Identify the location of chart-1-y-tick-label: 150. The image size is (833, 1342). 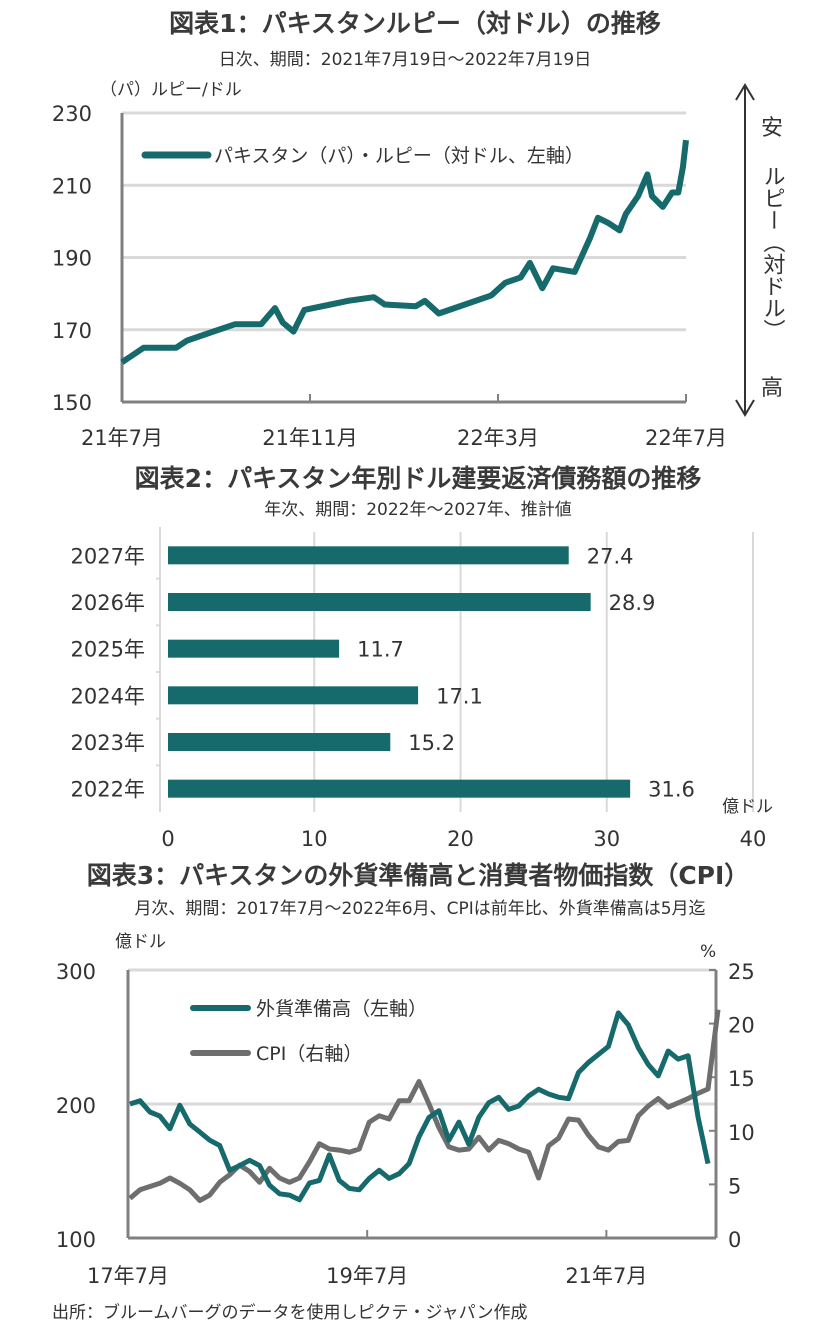
(72, 403).